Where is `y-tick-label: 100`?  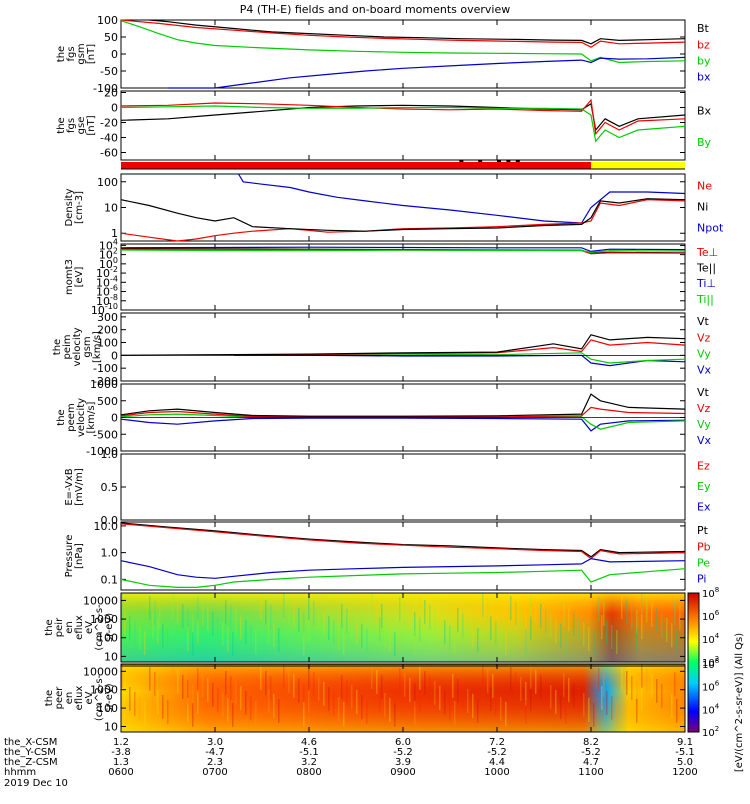
y-tick-label: 100 is located at coordinates (107, 182).